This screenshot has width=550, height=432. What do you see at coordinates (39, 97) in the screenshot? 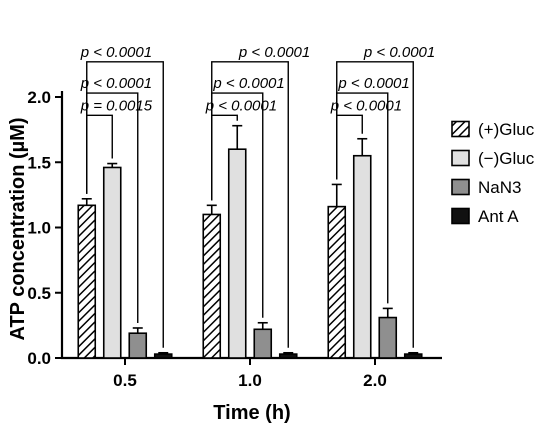
I see `y-tick-label: 2.0` at bounding box center [39, 97].